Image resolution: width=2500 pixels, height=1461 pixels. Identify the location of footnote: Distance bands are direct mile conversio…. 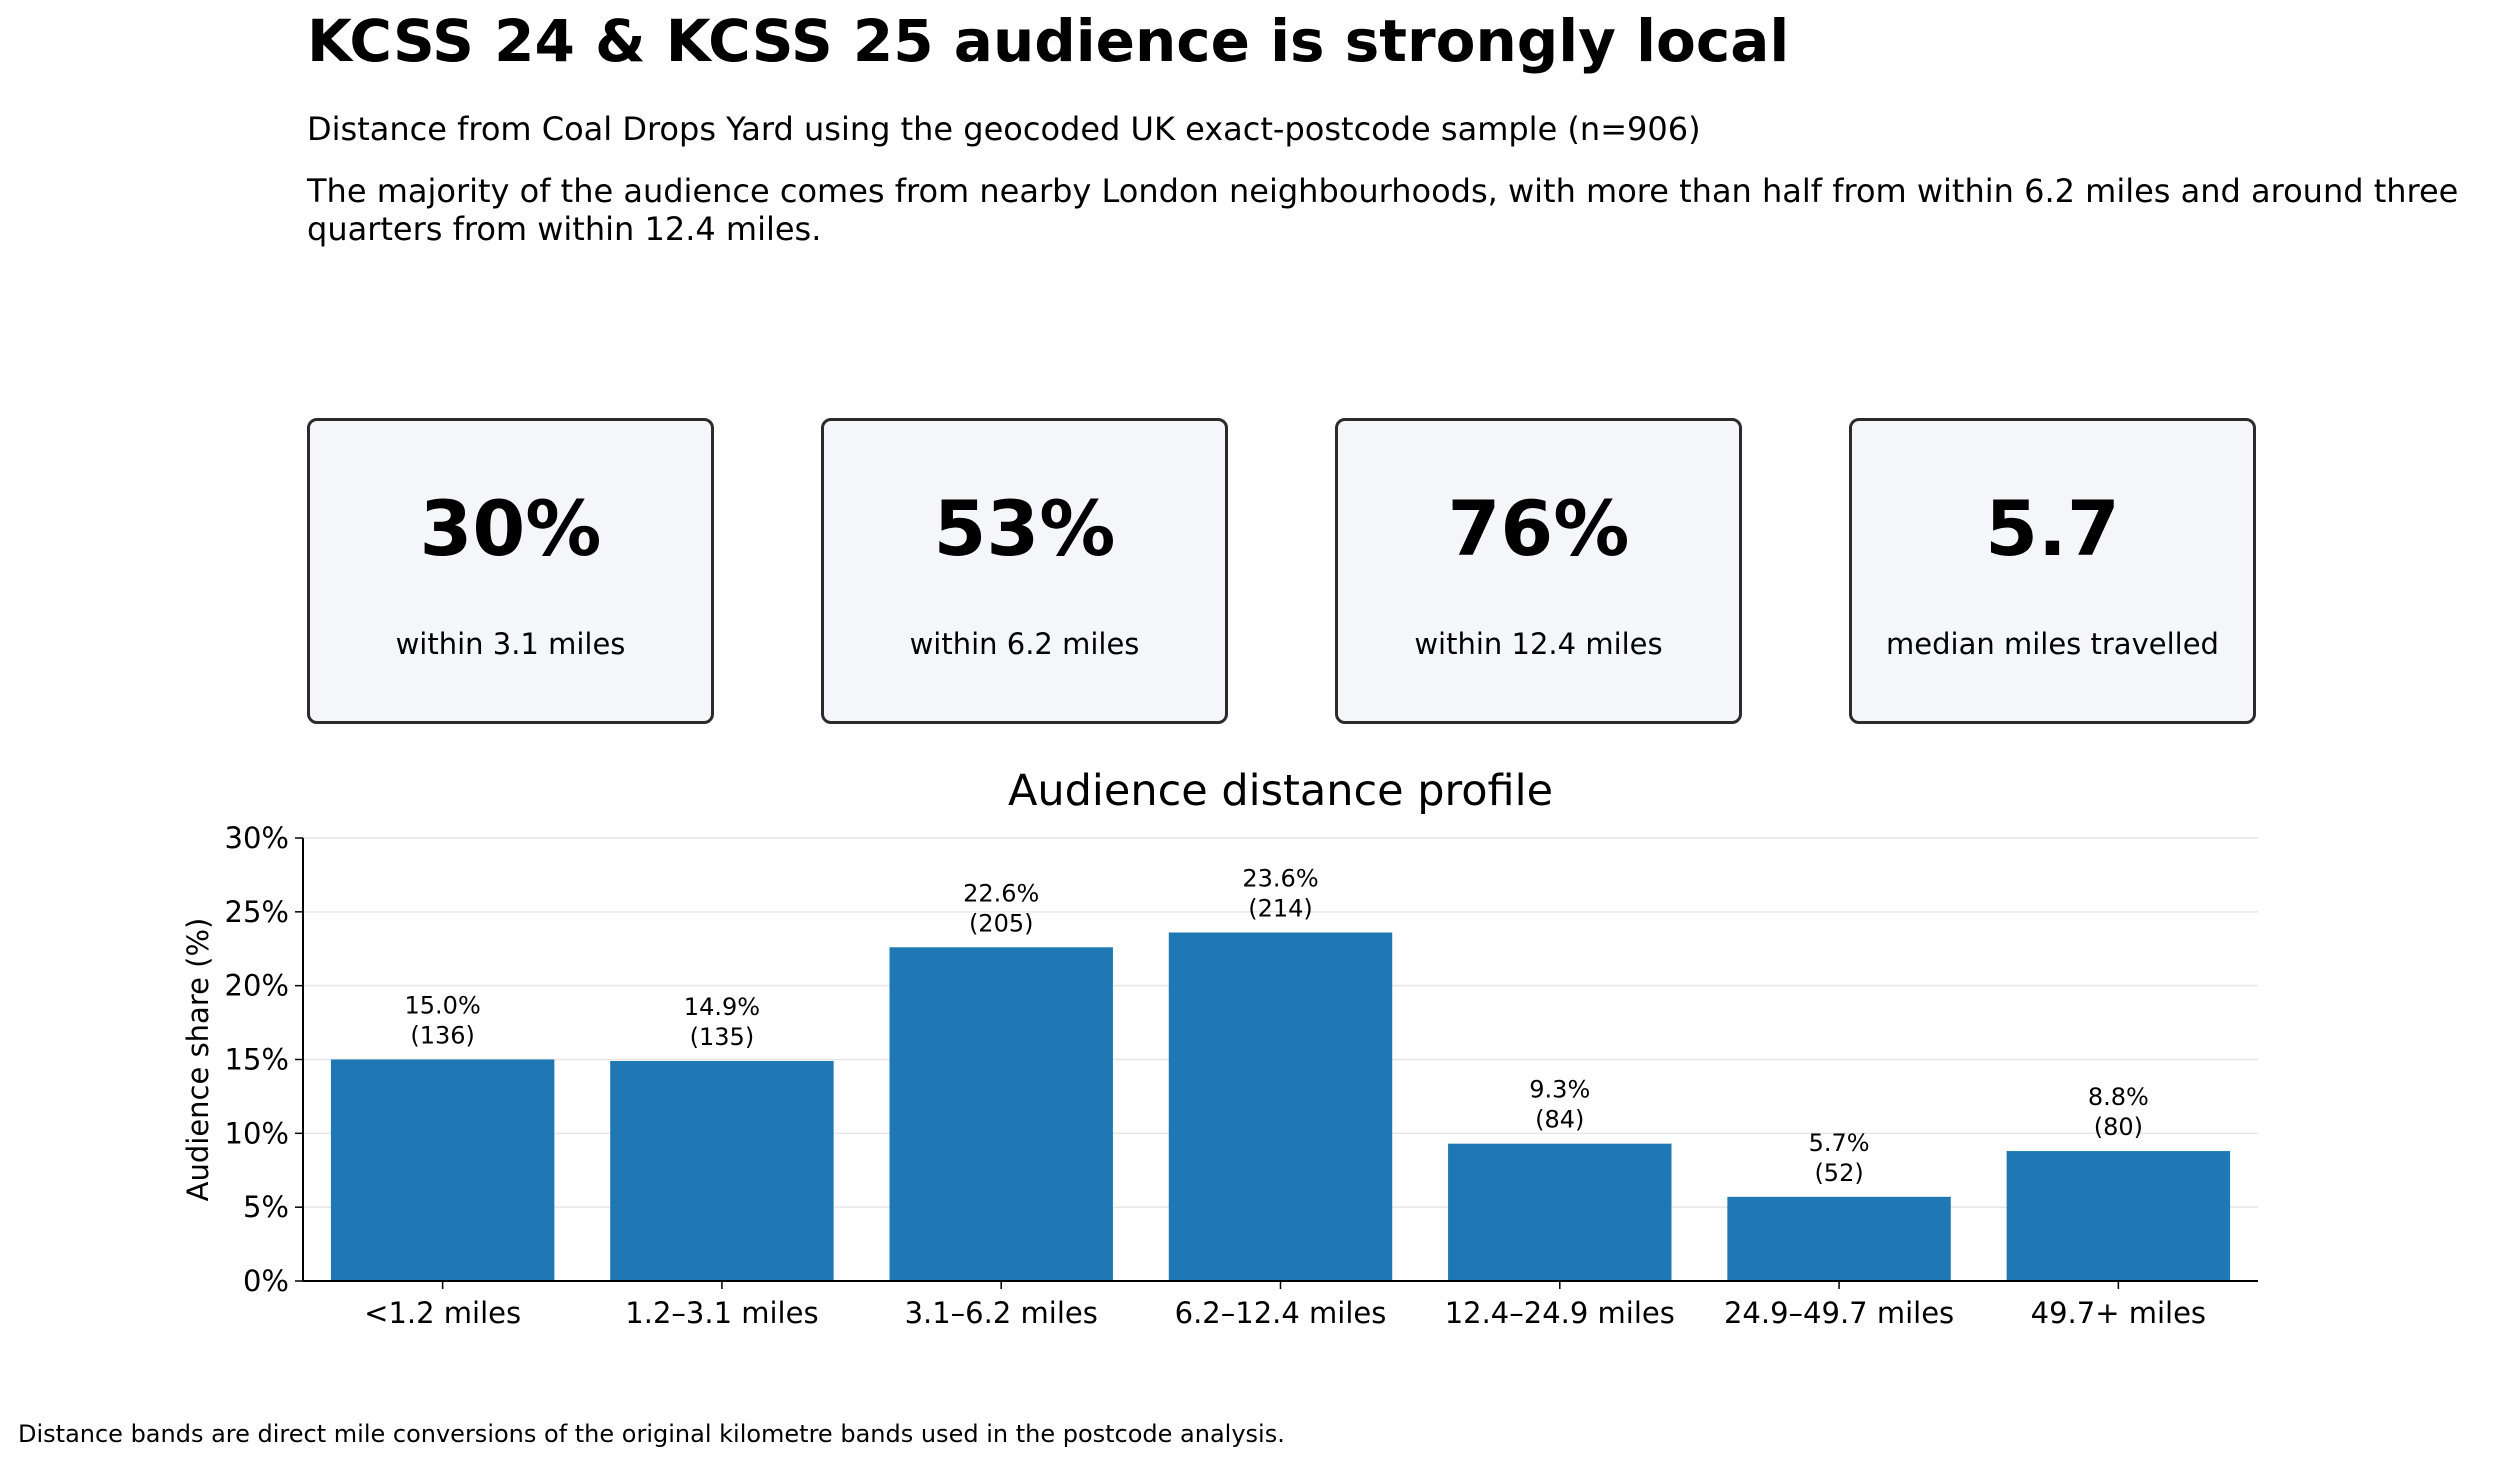
(651, 1434).